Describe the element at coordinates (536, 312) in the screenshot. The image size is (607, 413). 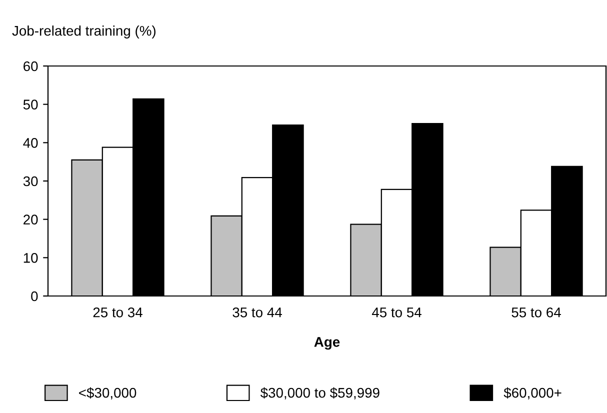
I see `x-tick-label: 55 to 64` at that location.